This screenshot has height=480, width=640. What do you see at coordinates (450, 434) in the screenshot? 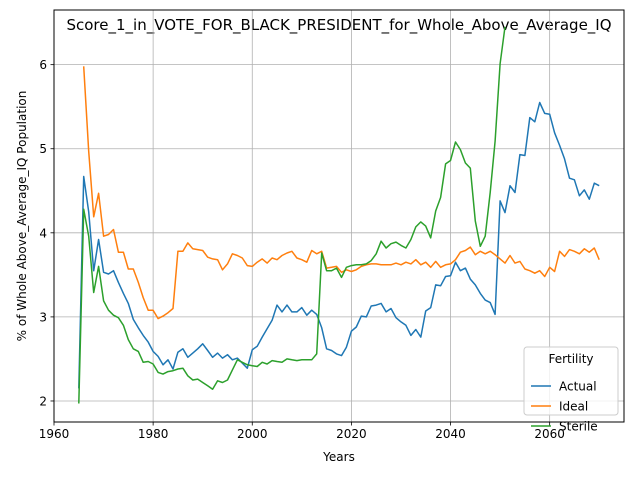
I see `x-tick-label: 2040` at bounding box center [450, 434].